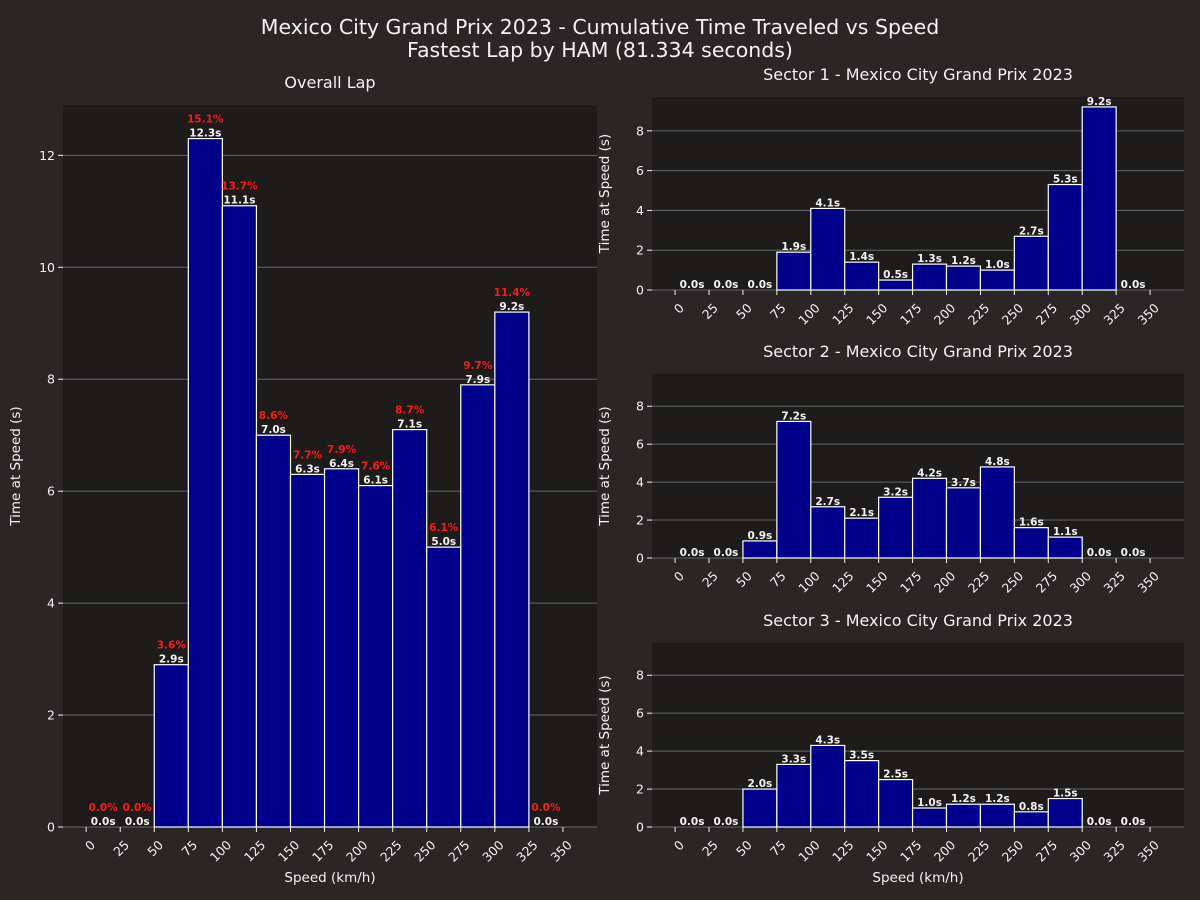 The height and width of the screenshot is (900, 1200). I want to click on bar-value-label: 1.4s, so click(861, 257).